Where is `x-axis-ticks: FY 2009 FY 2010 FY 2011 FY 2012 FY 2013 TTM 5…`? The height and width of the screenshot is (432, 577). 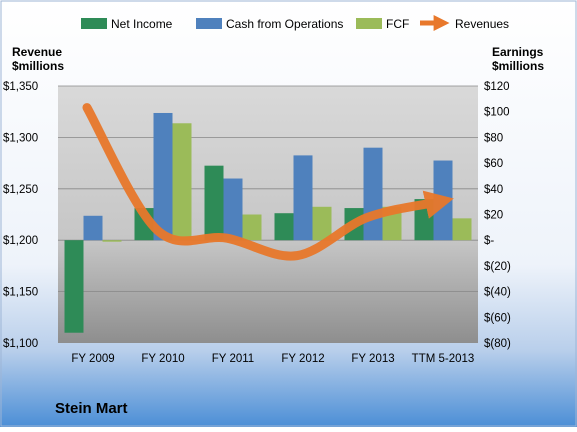
x-axis-ticks: FY 2009 FY 2010 FY 2011 FY 2012 FY 2013 TTM 5… is located at coordinates (272, 359).